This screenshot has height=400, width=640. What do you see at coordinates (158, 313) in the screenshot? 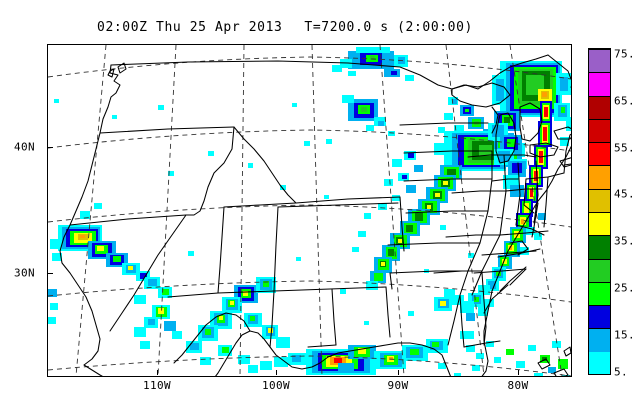
I see `echo-nevada-utah` at bounding box center [158, 313].